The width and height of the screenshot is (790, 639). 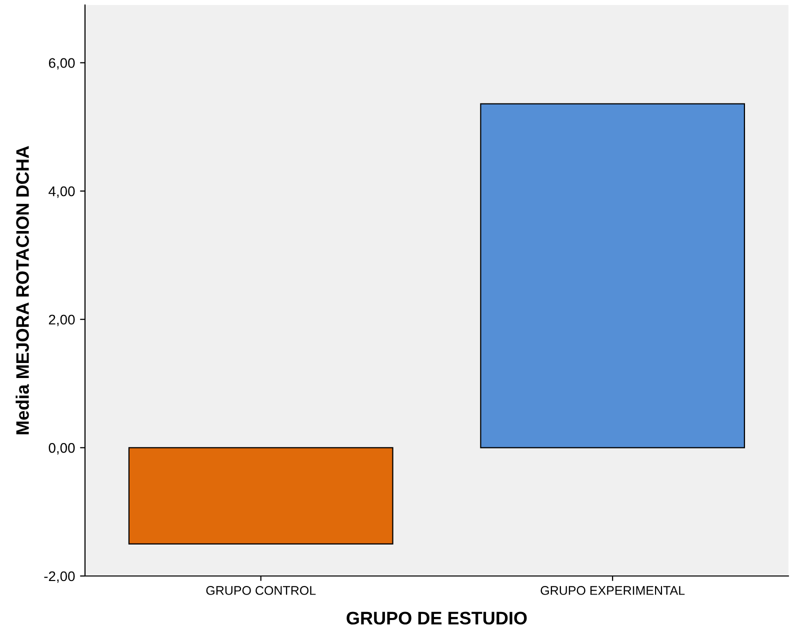 What do you see at coordinates (22, 290) in the screenshot?
I see `y-axis-title: Media MEJORA ROTACION DCHA` at bounding box center [22, 290].